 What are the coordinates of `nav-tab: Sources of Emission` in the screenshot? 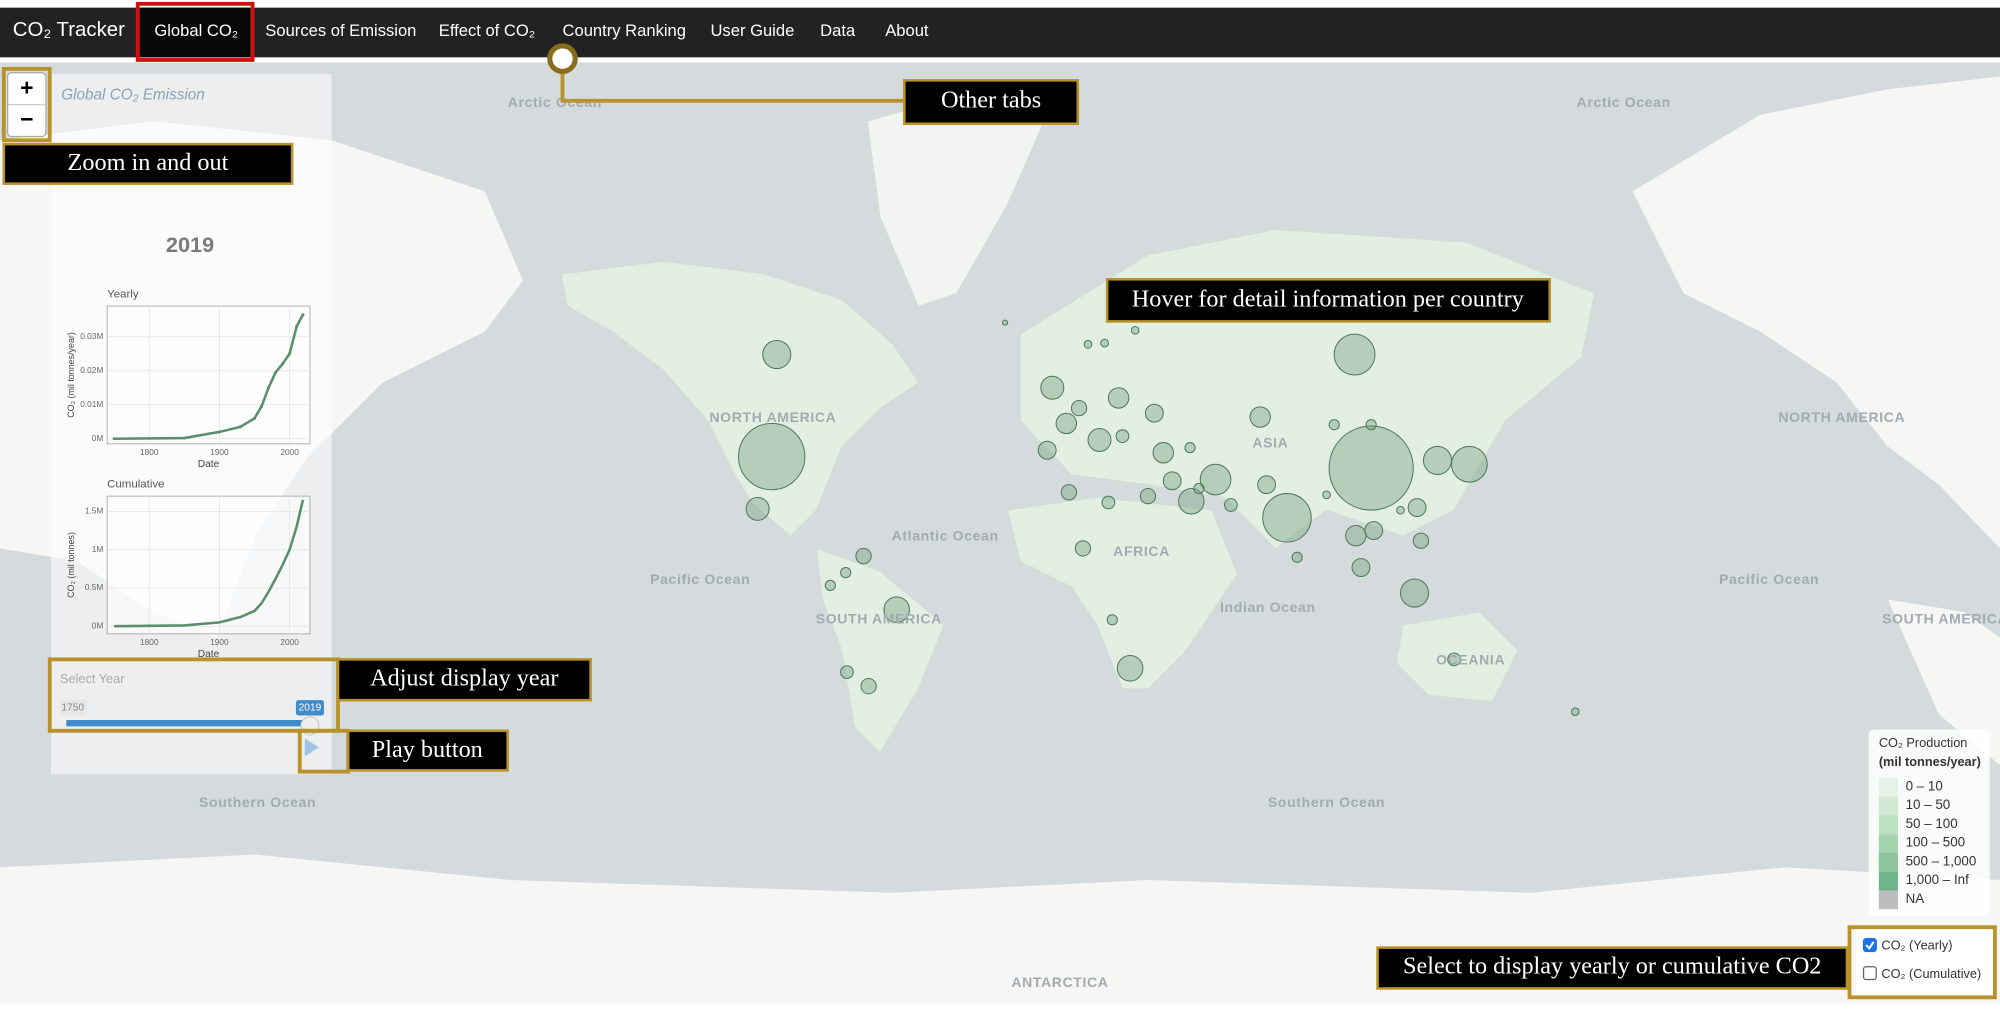 It's located at (340, 30).